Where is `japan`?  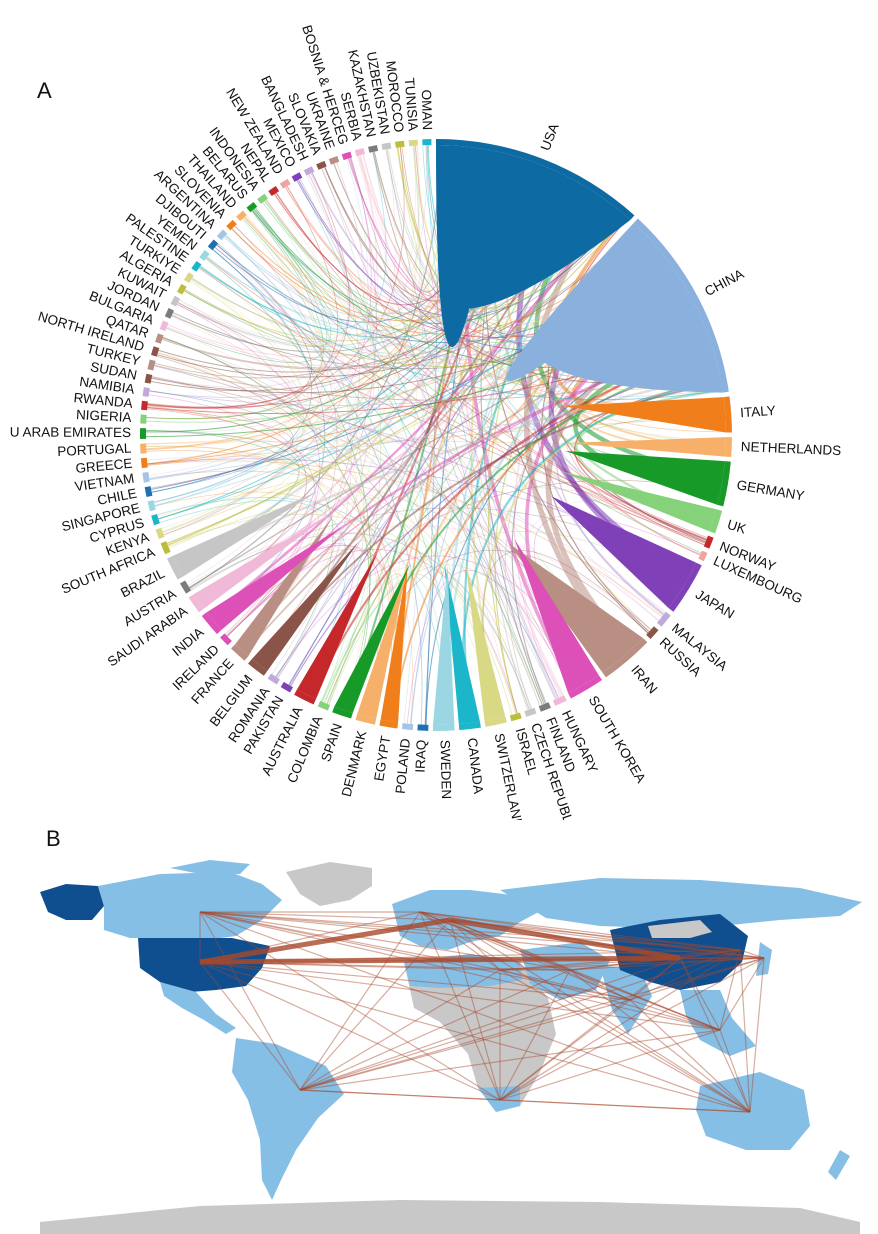
japan is located at coordinates (764, 959).